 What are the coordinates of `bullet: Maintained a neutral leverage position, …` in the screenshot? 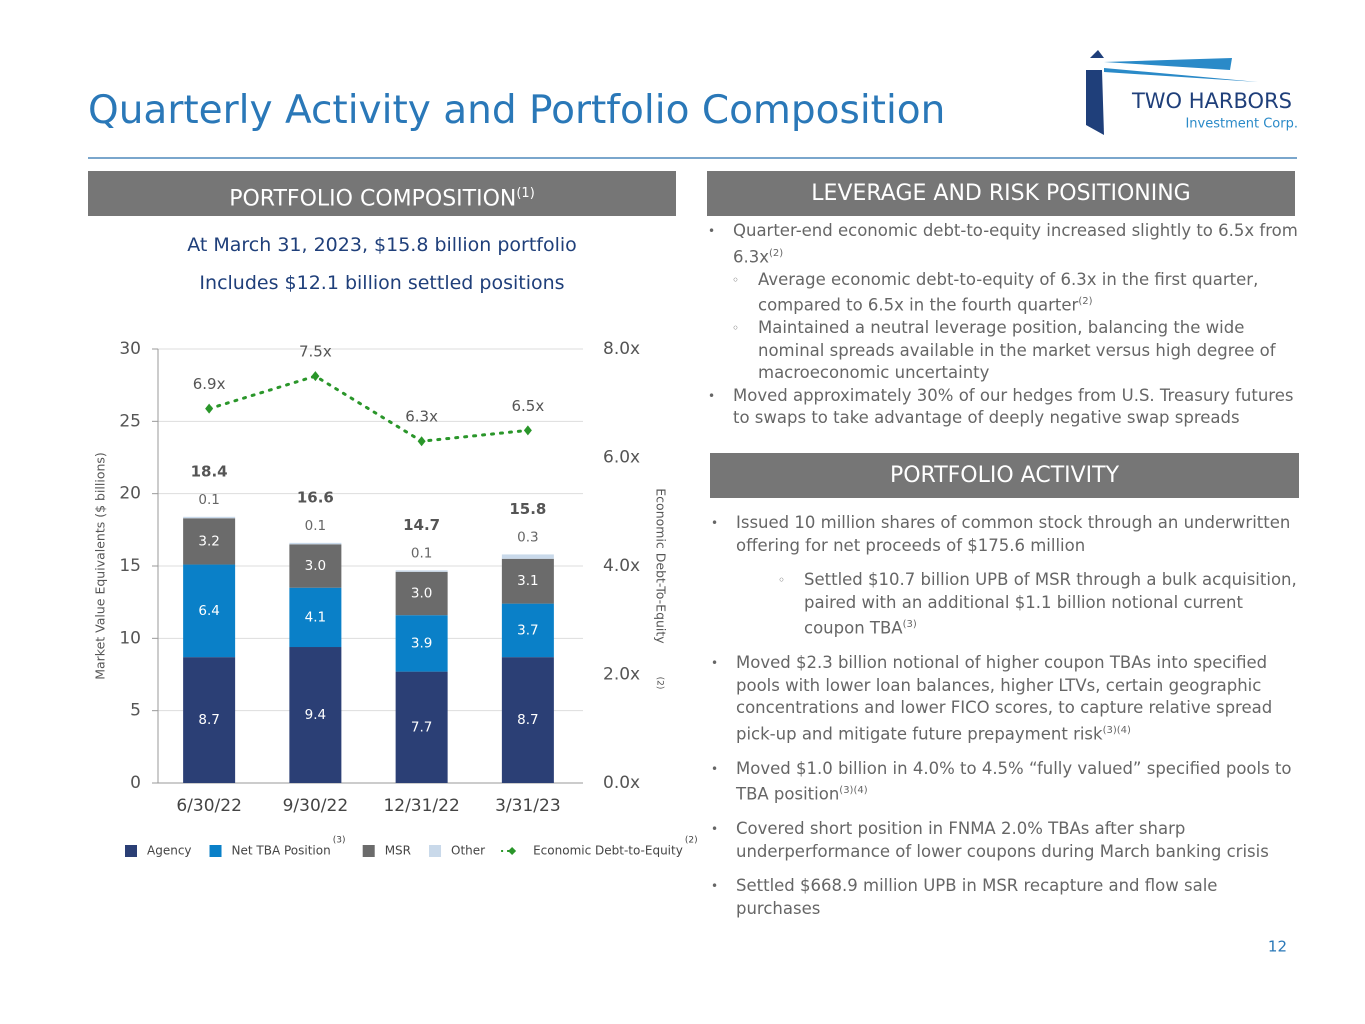 It's located at (1015, 351).